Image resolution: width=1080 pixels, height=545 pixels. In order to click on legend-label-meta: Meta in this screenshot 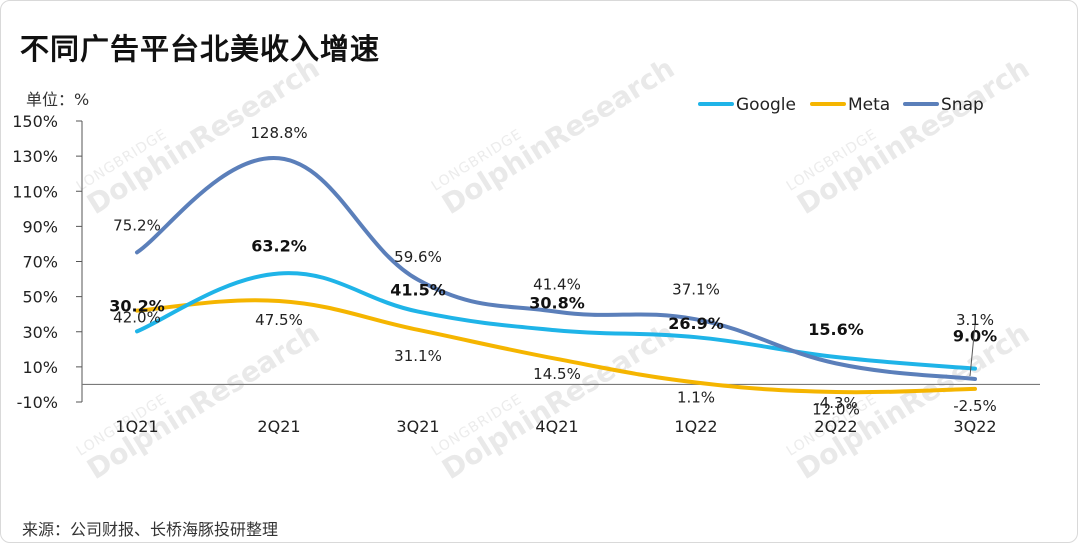, I will do `click(869, 105)`.